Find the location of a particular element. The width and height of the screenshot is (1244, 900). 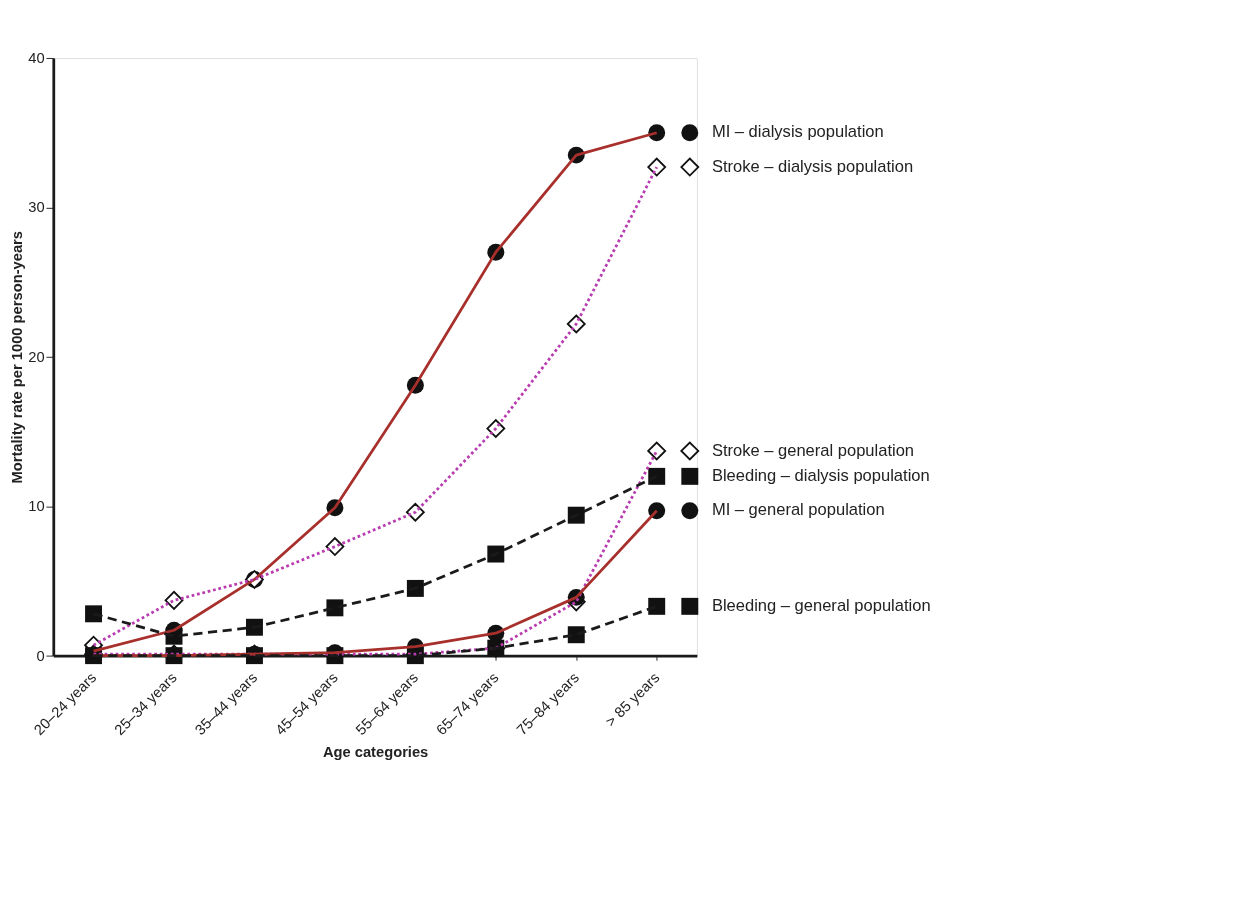

legend-label: MI – dialysis population is located at coordinates (797, 132).